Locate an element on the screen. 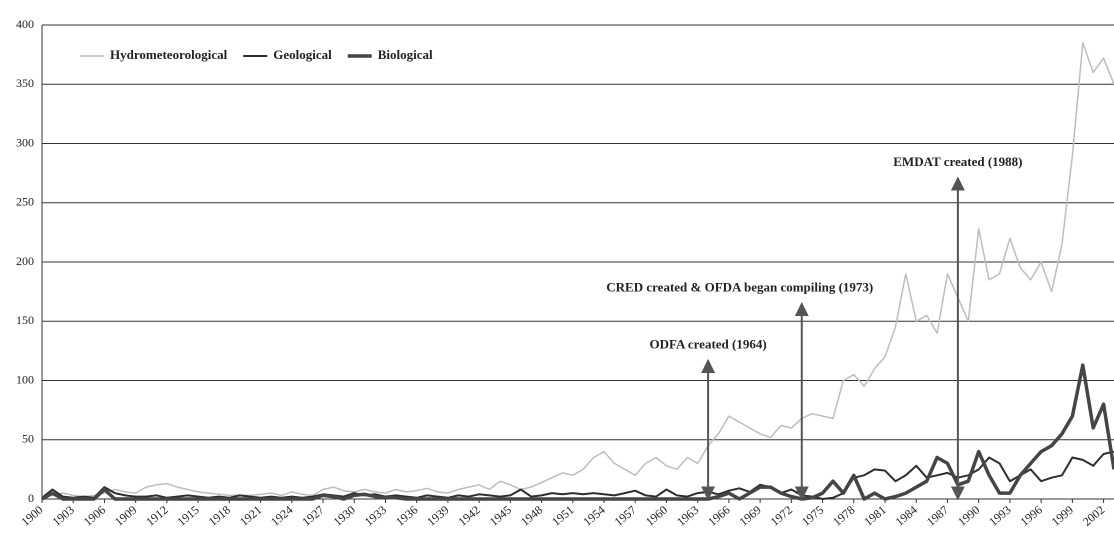  x-tick-label: 1912 is located at coordinates (156, 516).